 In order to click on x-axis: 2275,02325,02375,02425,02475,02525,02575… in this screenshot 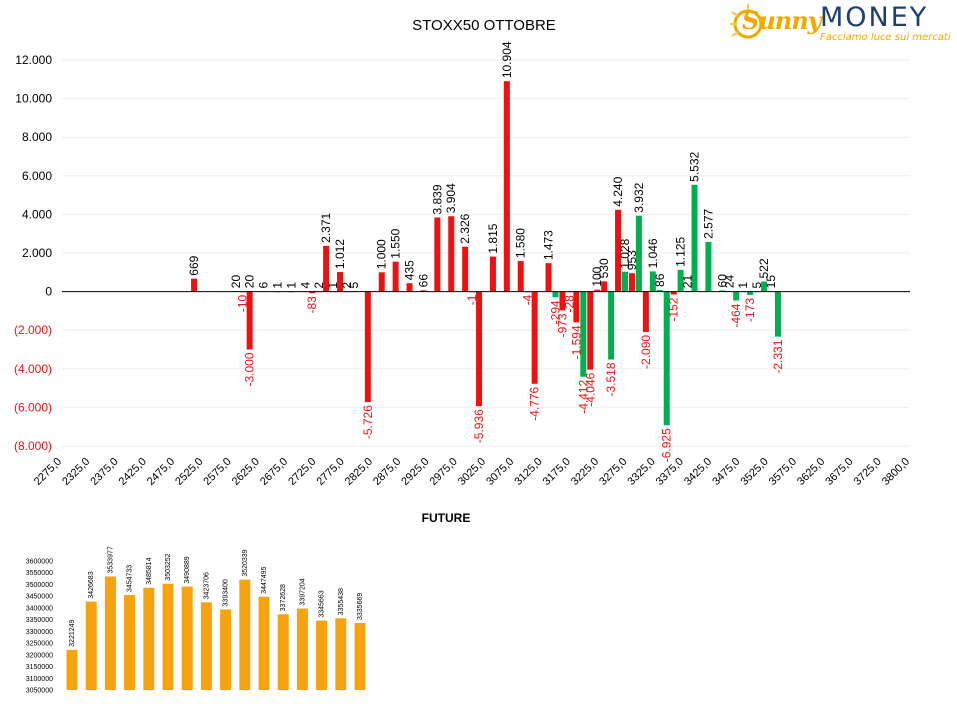, I will do `click(472, 472)`.